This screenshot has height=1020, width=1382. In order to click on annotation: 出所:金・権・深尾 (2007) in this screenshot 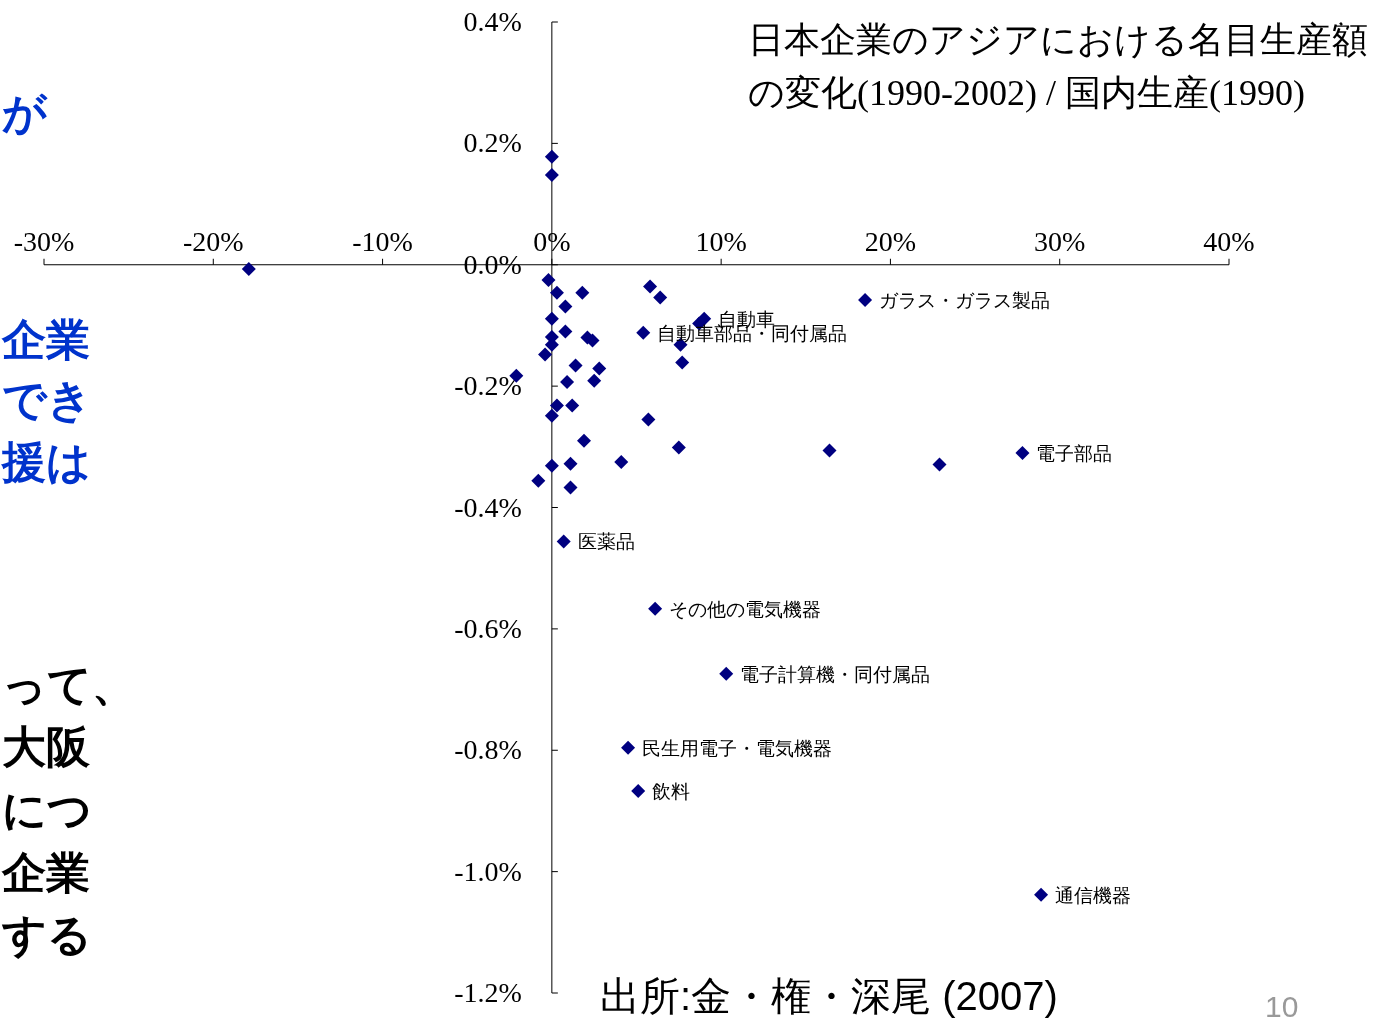, I will do `click(829, 996)`.